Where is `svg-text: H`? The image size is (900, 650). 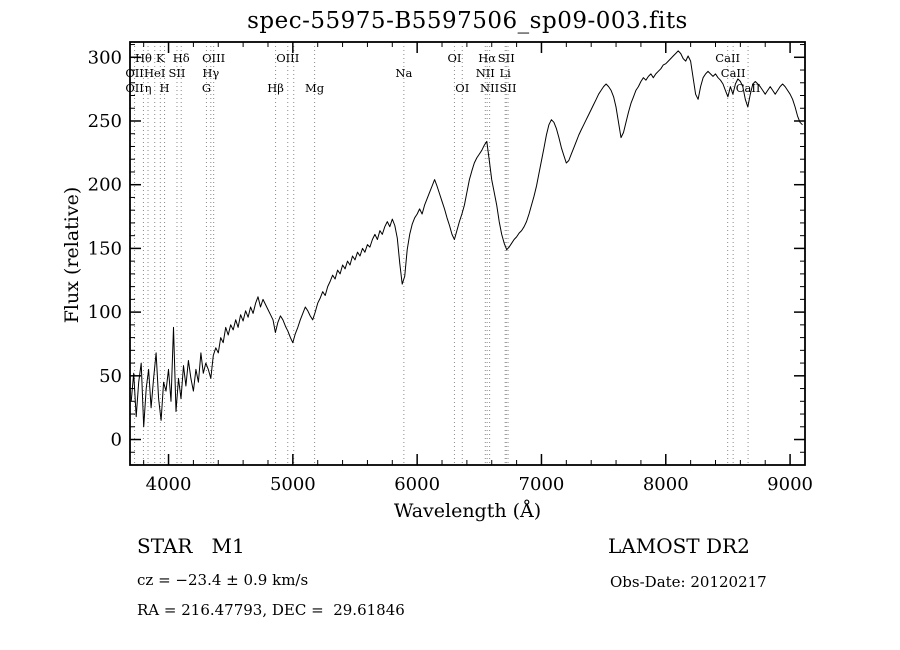 svg-text: H is located at coordinates (165, 88).